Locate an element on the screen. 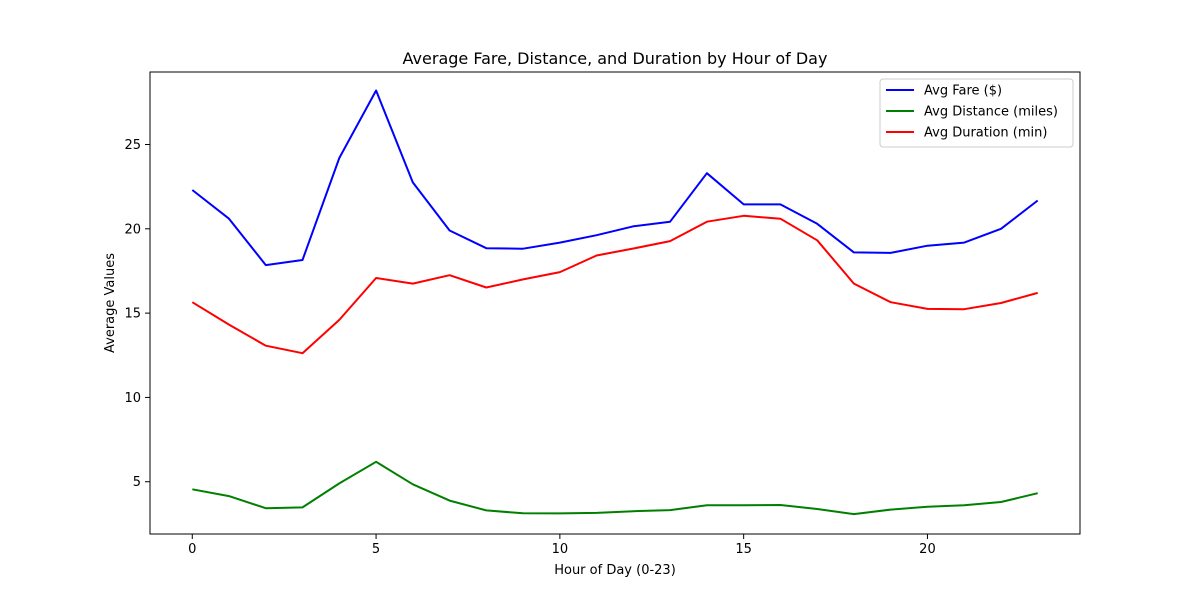  y-tick-label: 5 is located at coordinates (137, 482).